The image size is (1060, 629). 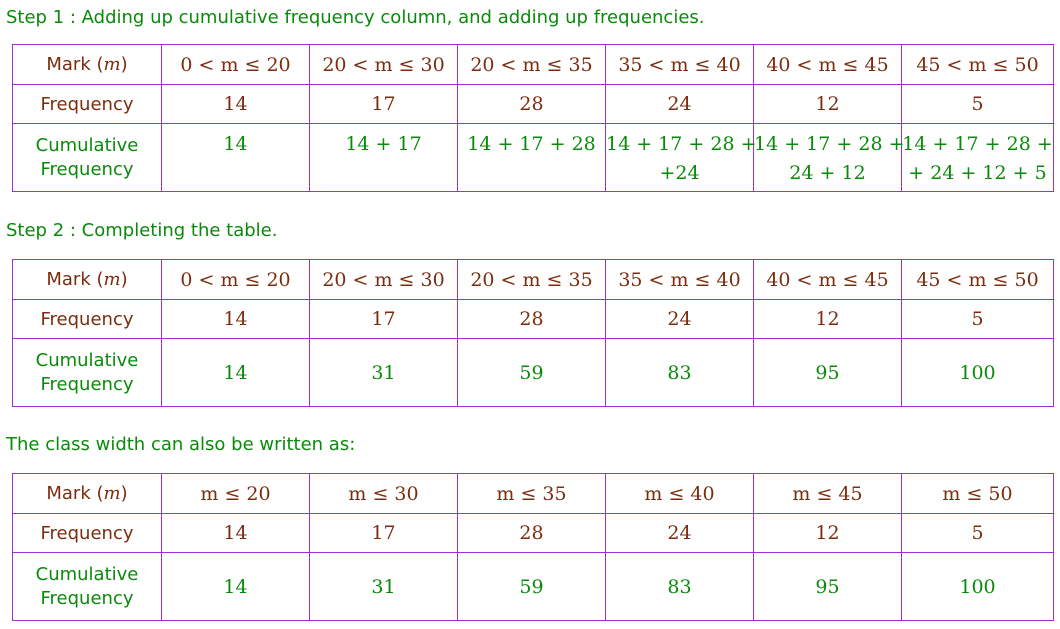 I want to click on cumulative-sum-line-1: 14 + 17, so click(x=383, y=144).